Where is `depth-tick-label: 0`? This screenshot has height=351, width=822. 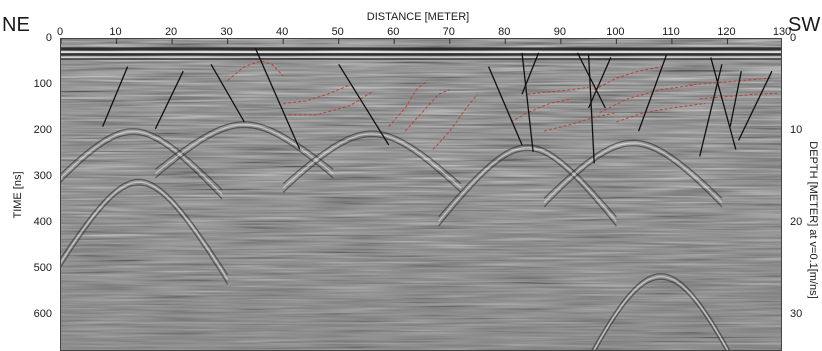
depth-tick-label: 0 is located at coordinates (793, 38).